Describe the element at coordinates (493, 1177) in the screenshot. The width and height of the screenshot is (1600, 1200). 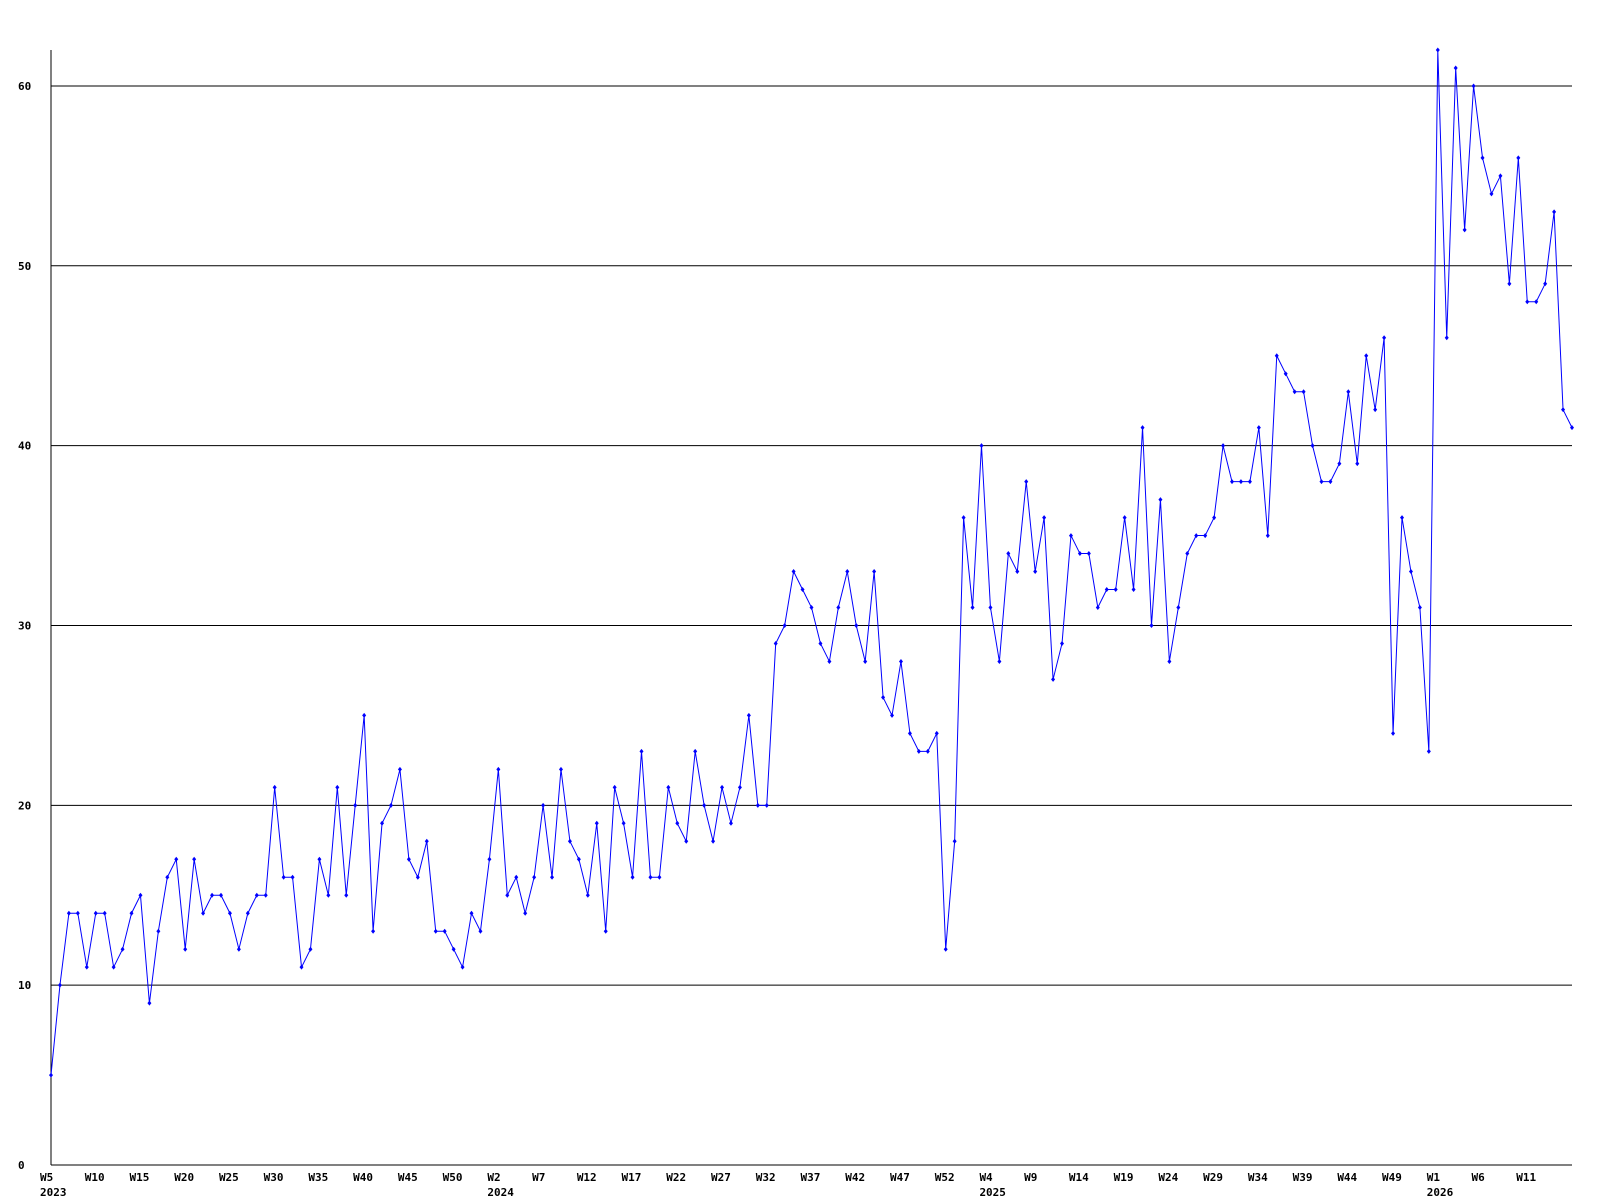
I see `x-tick-label: W2` at that location.